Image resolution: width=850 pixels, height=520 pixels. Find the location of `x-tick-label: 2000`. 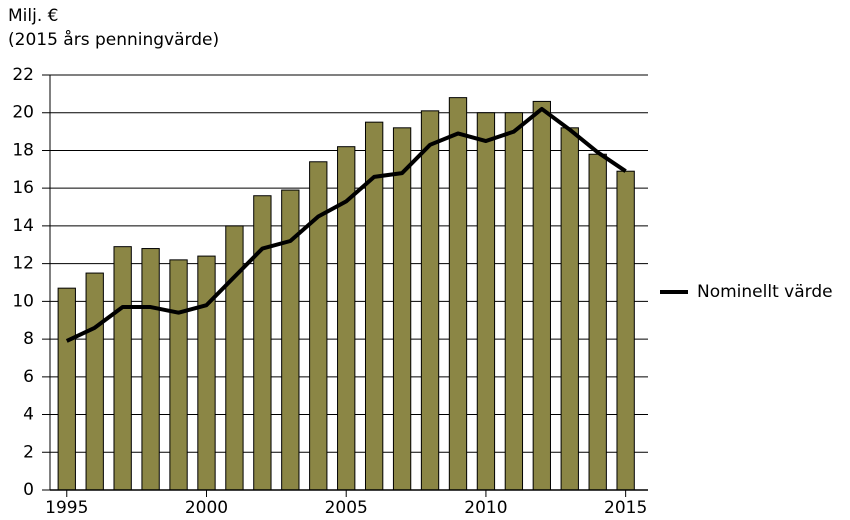

x-tick-label: 2000 is located at coordinates (206, 508).